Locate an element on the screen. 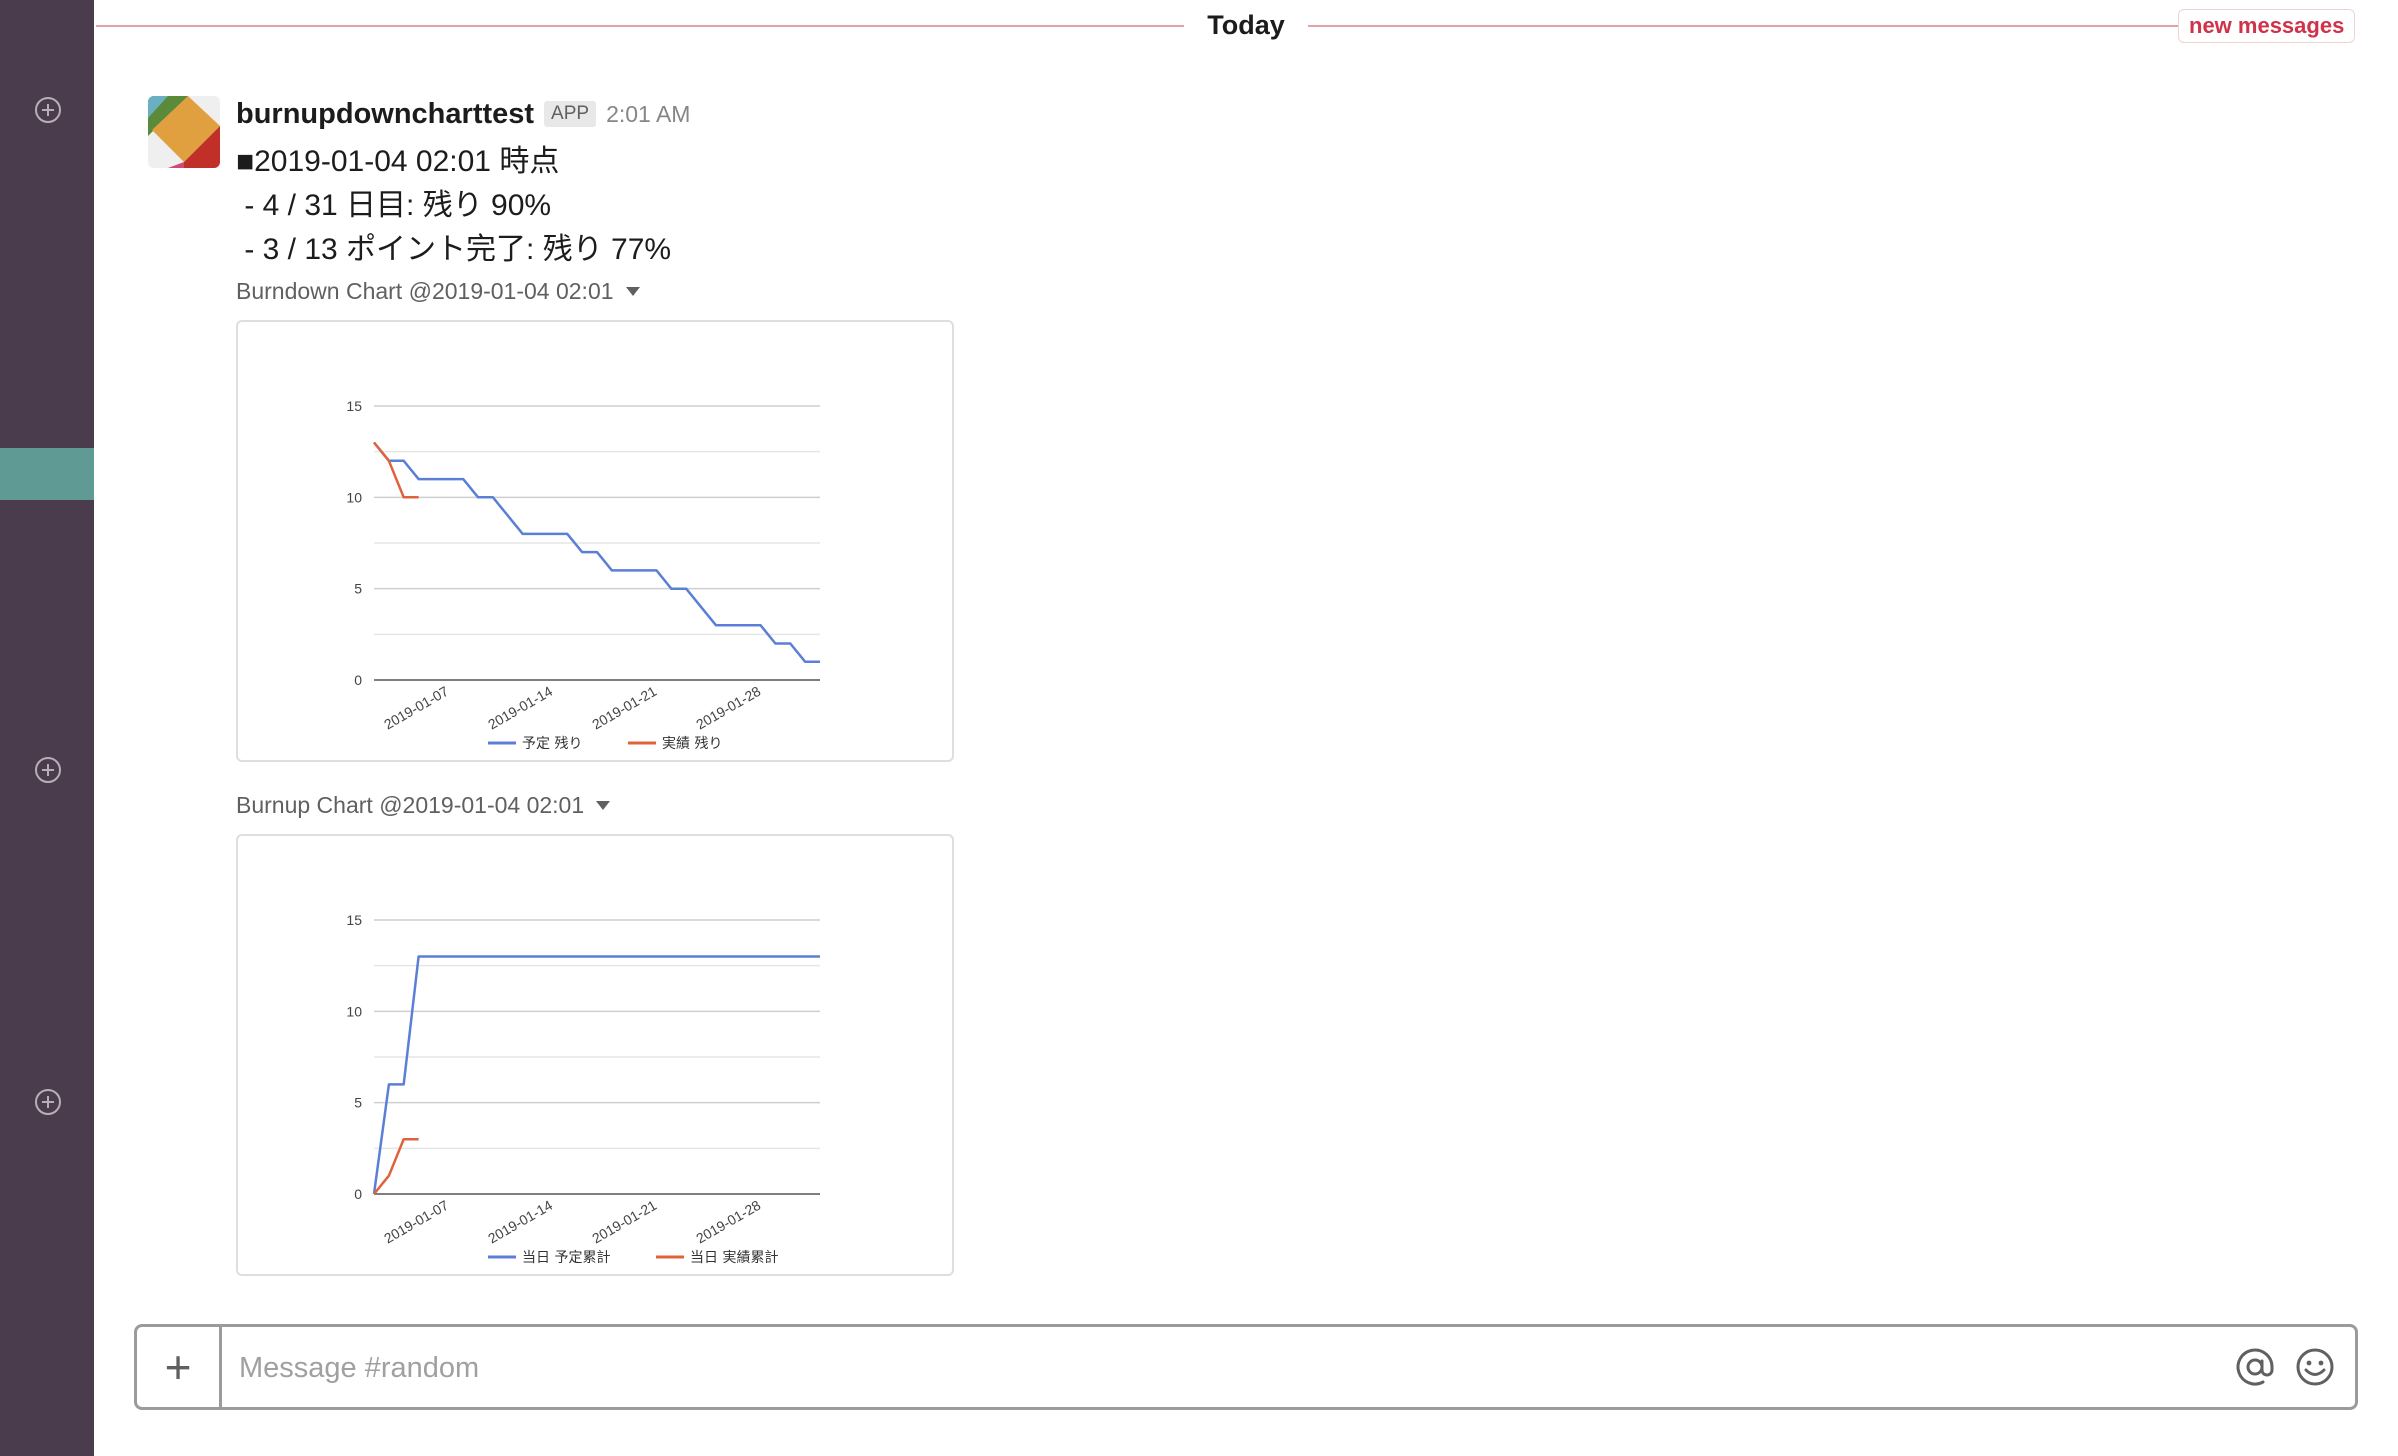  message-line: - 3 / 13 ポイント完了: 残り 77% is located at coordinates (454, 249).